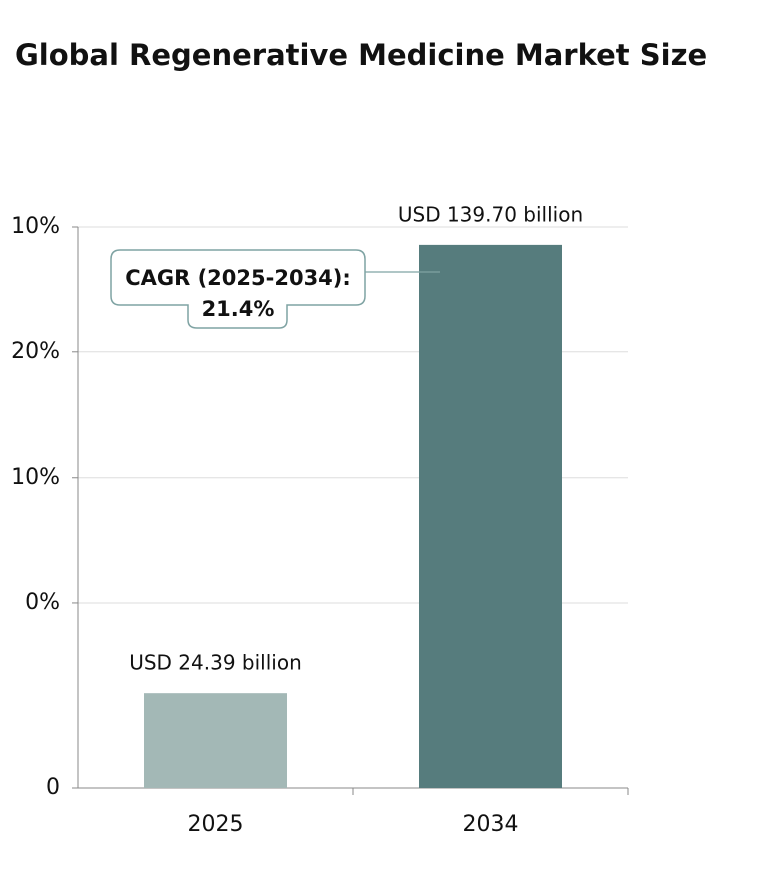 The height and width of the screenshot is (872, 768). Describe the element at coordinates (216, 824) in the screenshot. I see `x-tick-label: 2025` at that location.